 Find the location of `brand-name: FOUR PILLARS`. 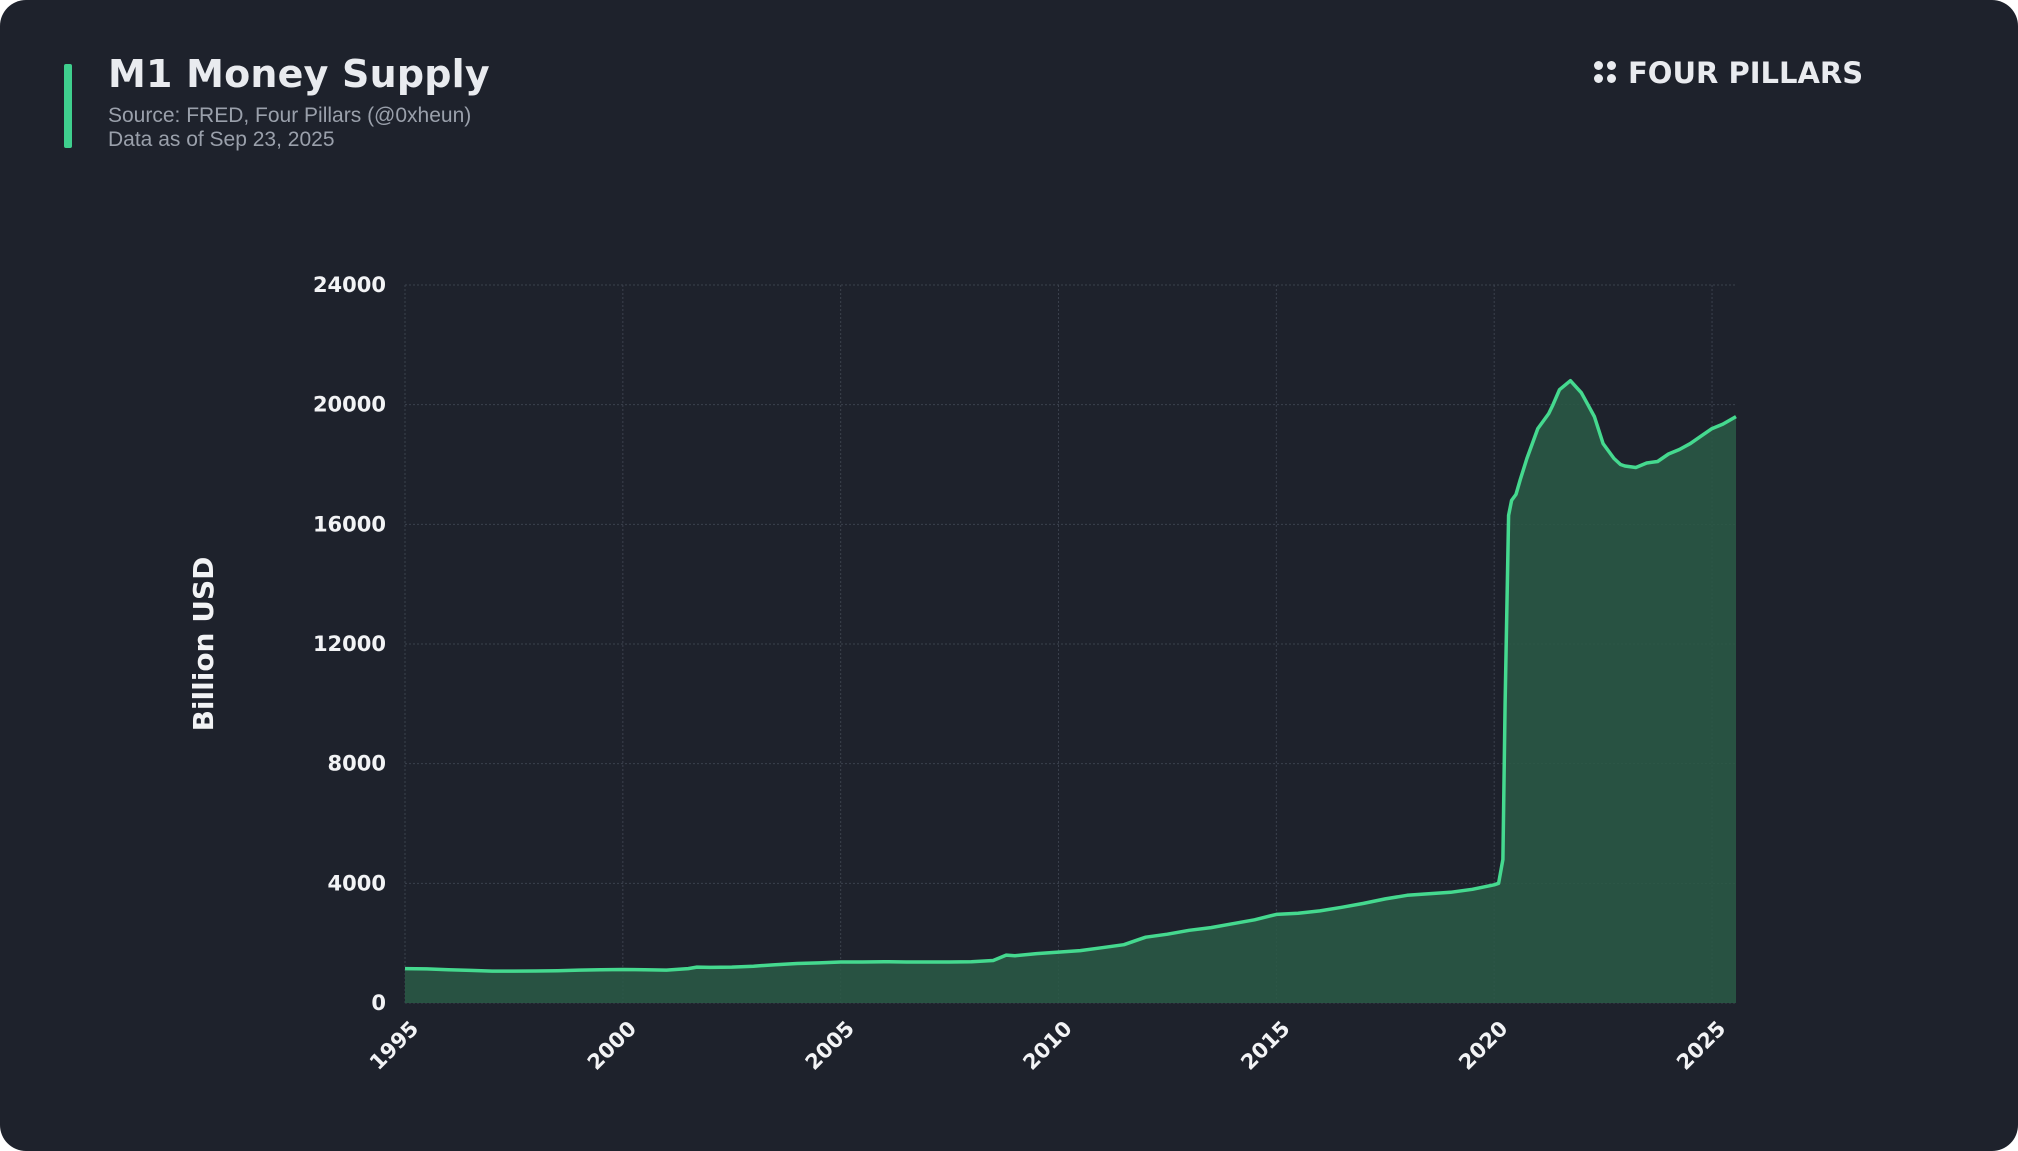

brand-name: FOUR PILLARS is located at coordinates (1746, 73).